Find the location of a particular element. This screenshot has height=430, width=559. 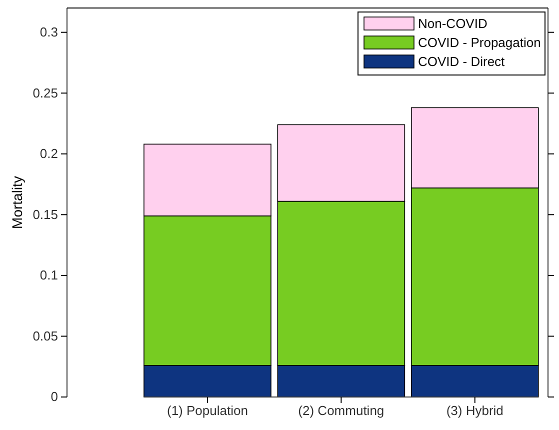

y-tick-label: 0 is located at coordinates (54, 396).